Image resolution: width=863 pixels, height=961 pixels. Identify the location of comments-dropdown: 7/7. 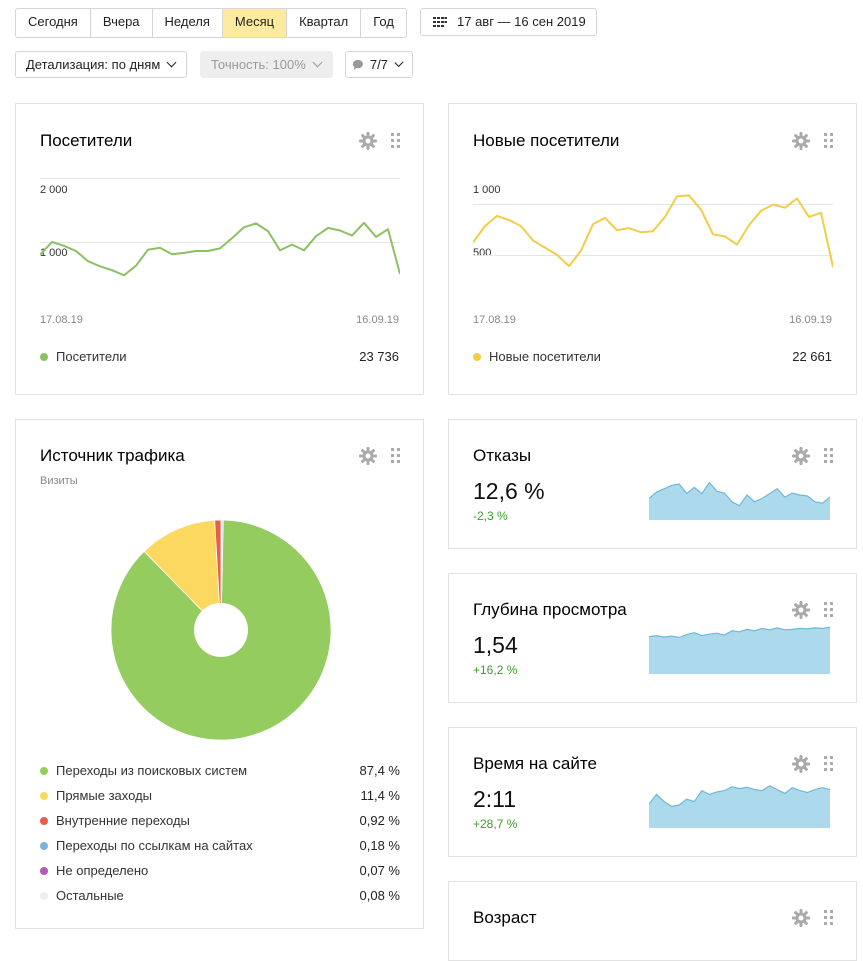
(379, 64).